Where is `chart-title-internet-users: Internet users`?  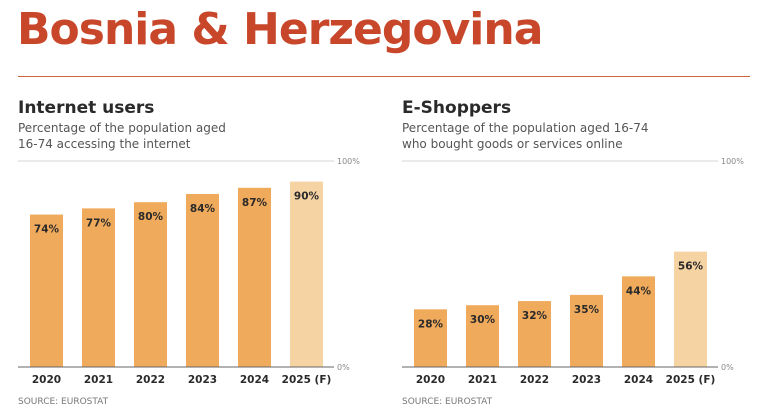 chart-title-internet-users: Internet users is located at coordinates (86, 108).